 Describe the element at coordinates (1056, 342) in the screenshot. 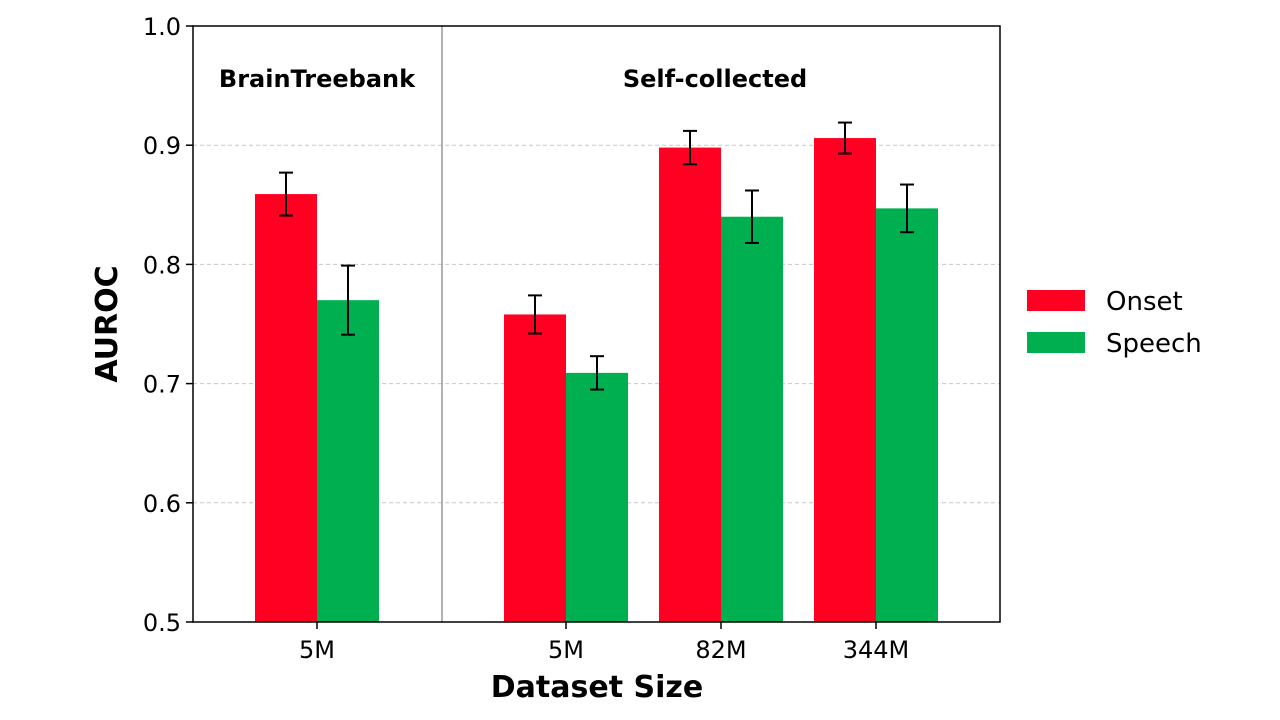

I see `legend-swatch-speech` at that location.